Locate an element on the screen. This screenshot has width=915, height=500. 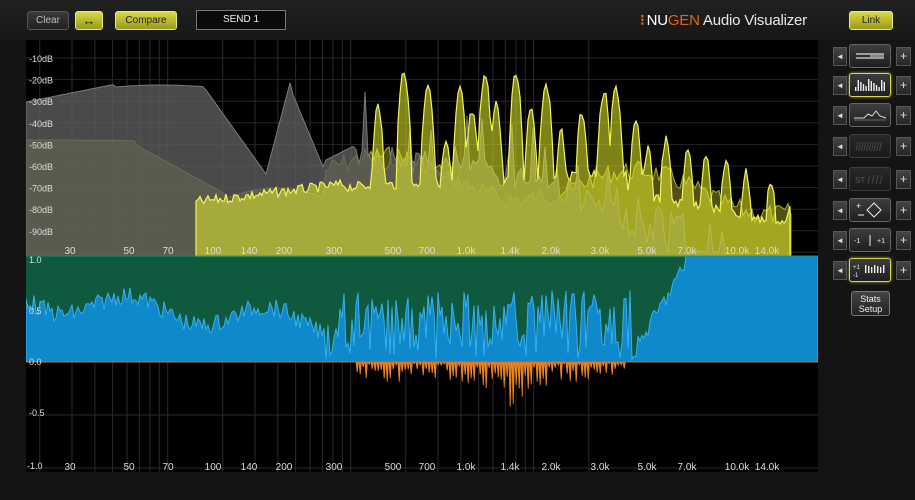
brand-suffix: Audio Visualizer is located at coordinates (753, 20).